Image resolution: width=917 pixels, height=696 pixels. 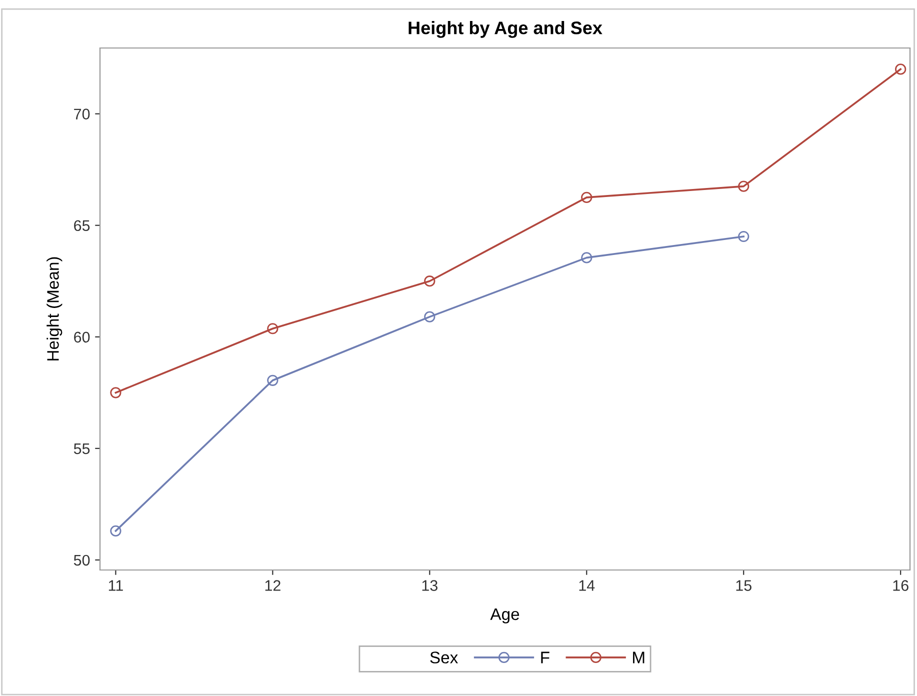 I want to click on x-tick-label: 11, so click(x=115, y=585).